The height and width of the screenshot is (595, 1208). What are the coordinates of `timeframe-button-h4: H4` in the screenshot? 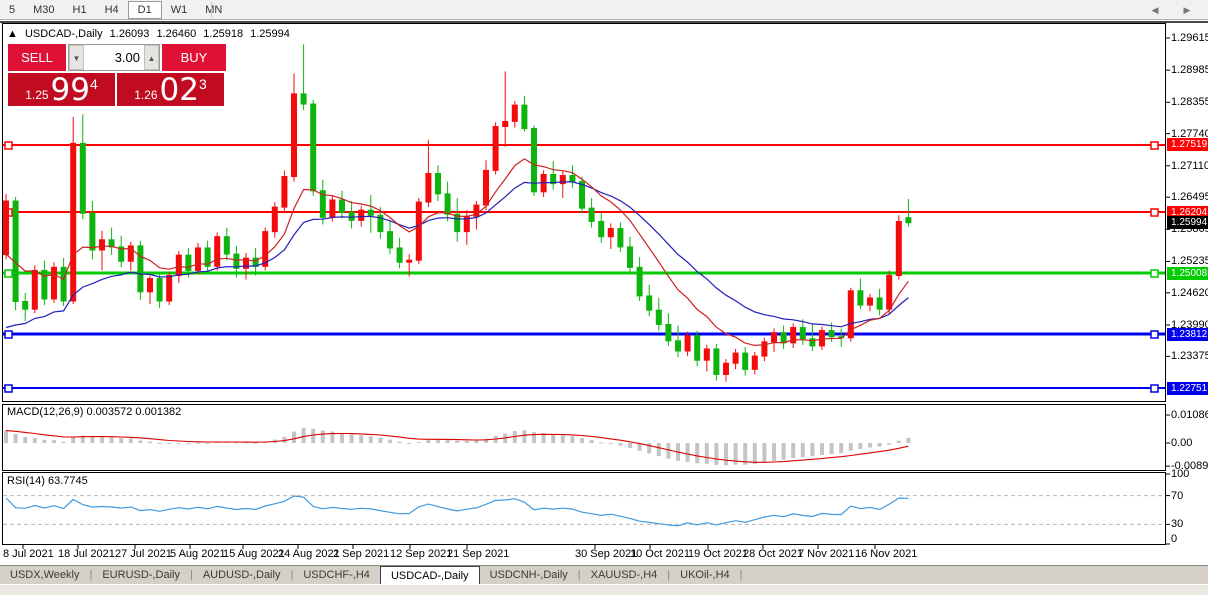 It's located at (111, 10).